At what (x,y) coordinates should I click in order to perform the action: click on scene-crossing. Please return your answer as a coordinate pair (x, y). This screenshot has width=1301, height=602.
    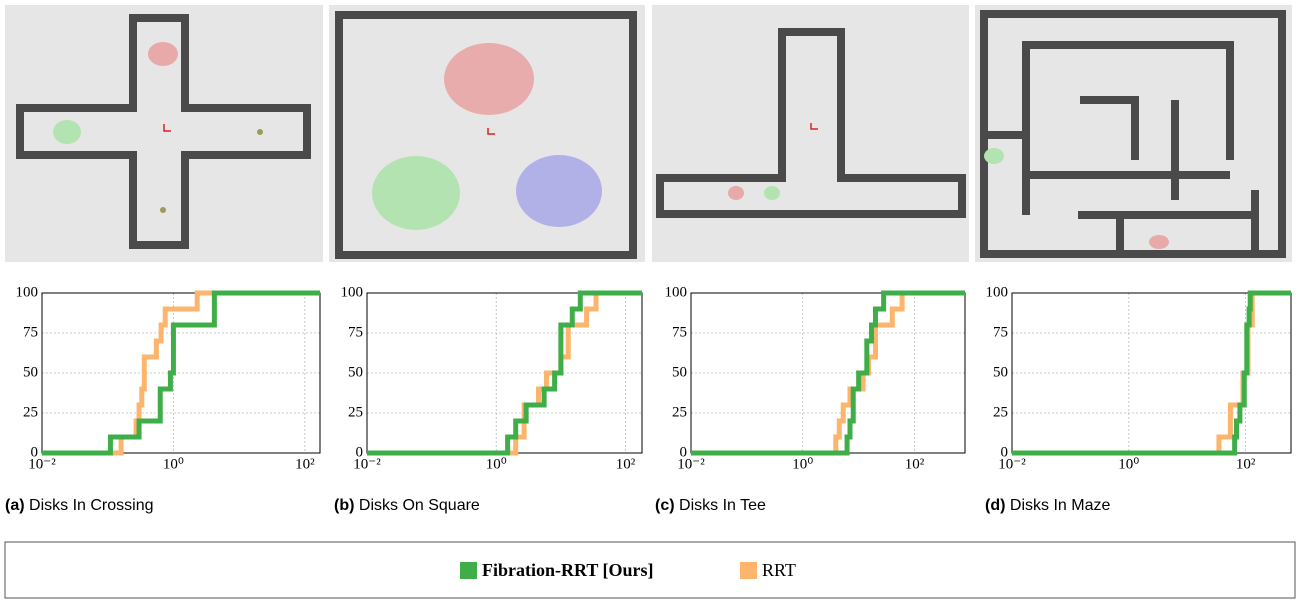
    Looking at the image, I should click on (164, 133).